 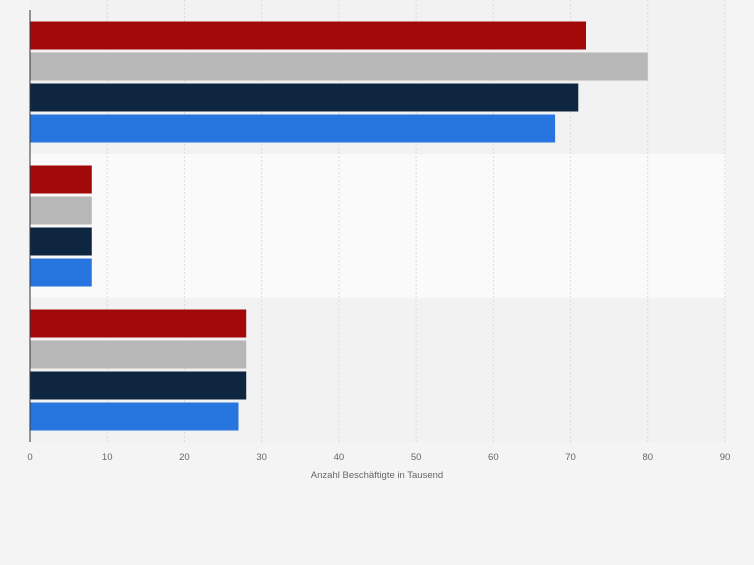 What do you see at coordinates (647, 457) in the screenshot?
I see `x-tick-label: 80` at bounding box center [647, 457].